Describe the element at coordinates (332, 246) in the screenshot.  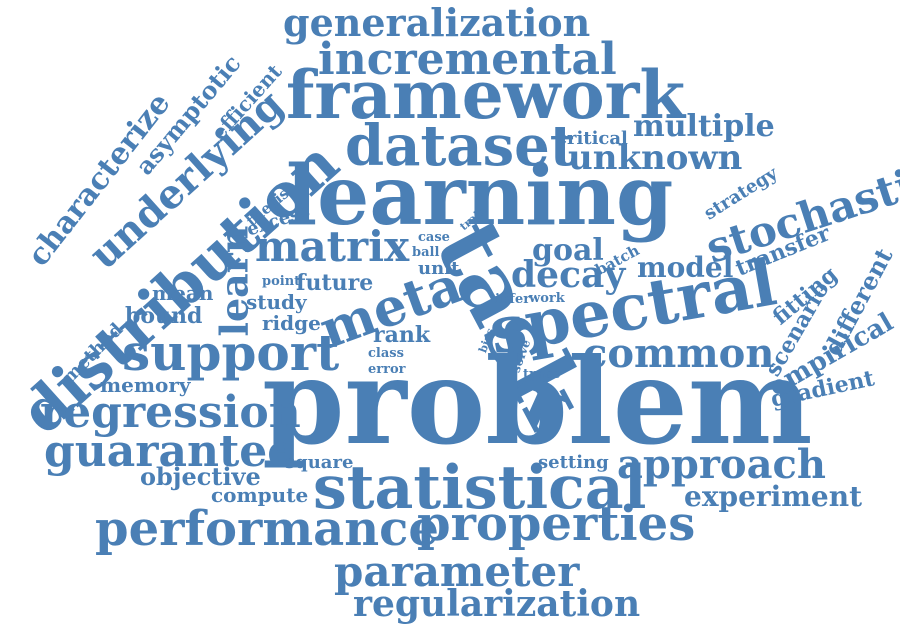
I see `word-matrix: matrix` at that location.